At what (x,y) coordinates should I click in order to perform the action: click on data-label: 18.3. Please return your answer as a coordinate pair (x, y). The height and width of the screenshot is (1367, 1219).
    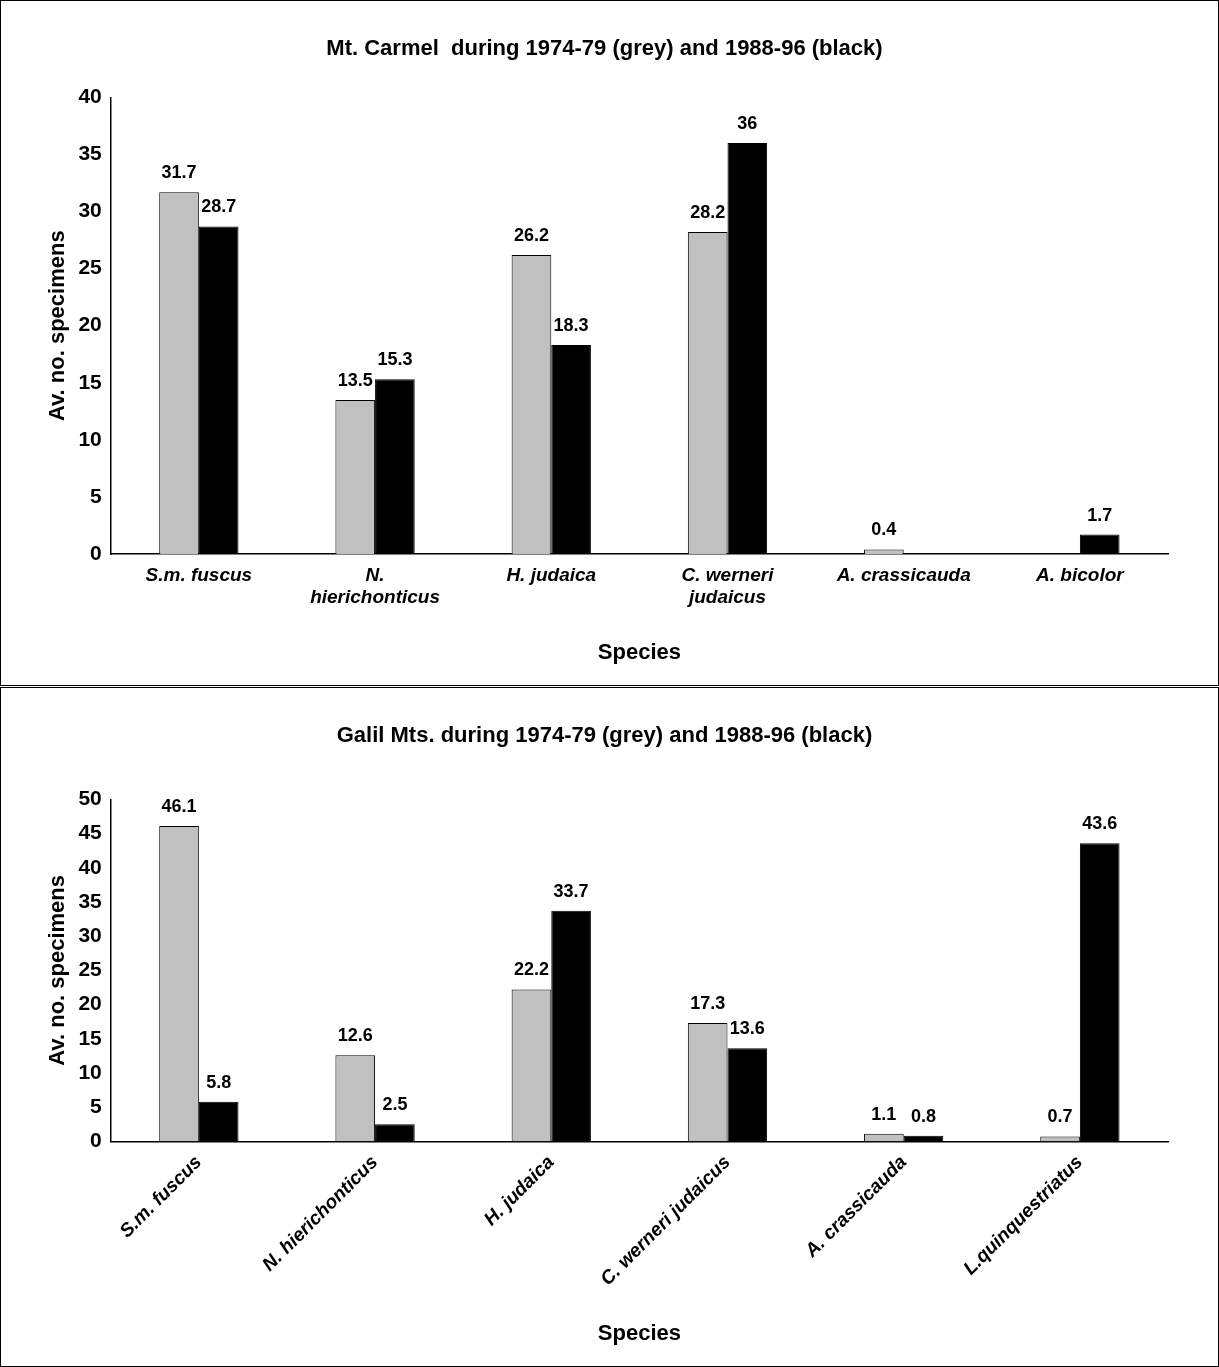
    Looking at the image, I should click on (571, 325).